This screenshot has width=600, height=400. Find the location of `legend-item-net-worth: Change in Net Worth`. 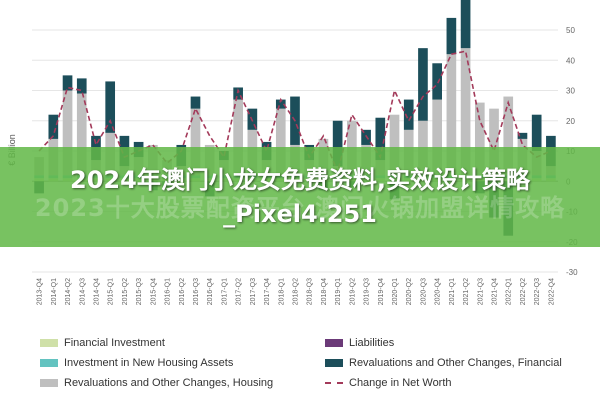

legend-item-net-worth: Change in Net Worth is located at coordinates (388, 383).